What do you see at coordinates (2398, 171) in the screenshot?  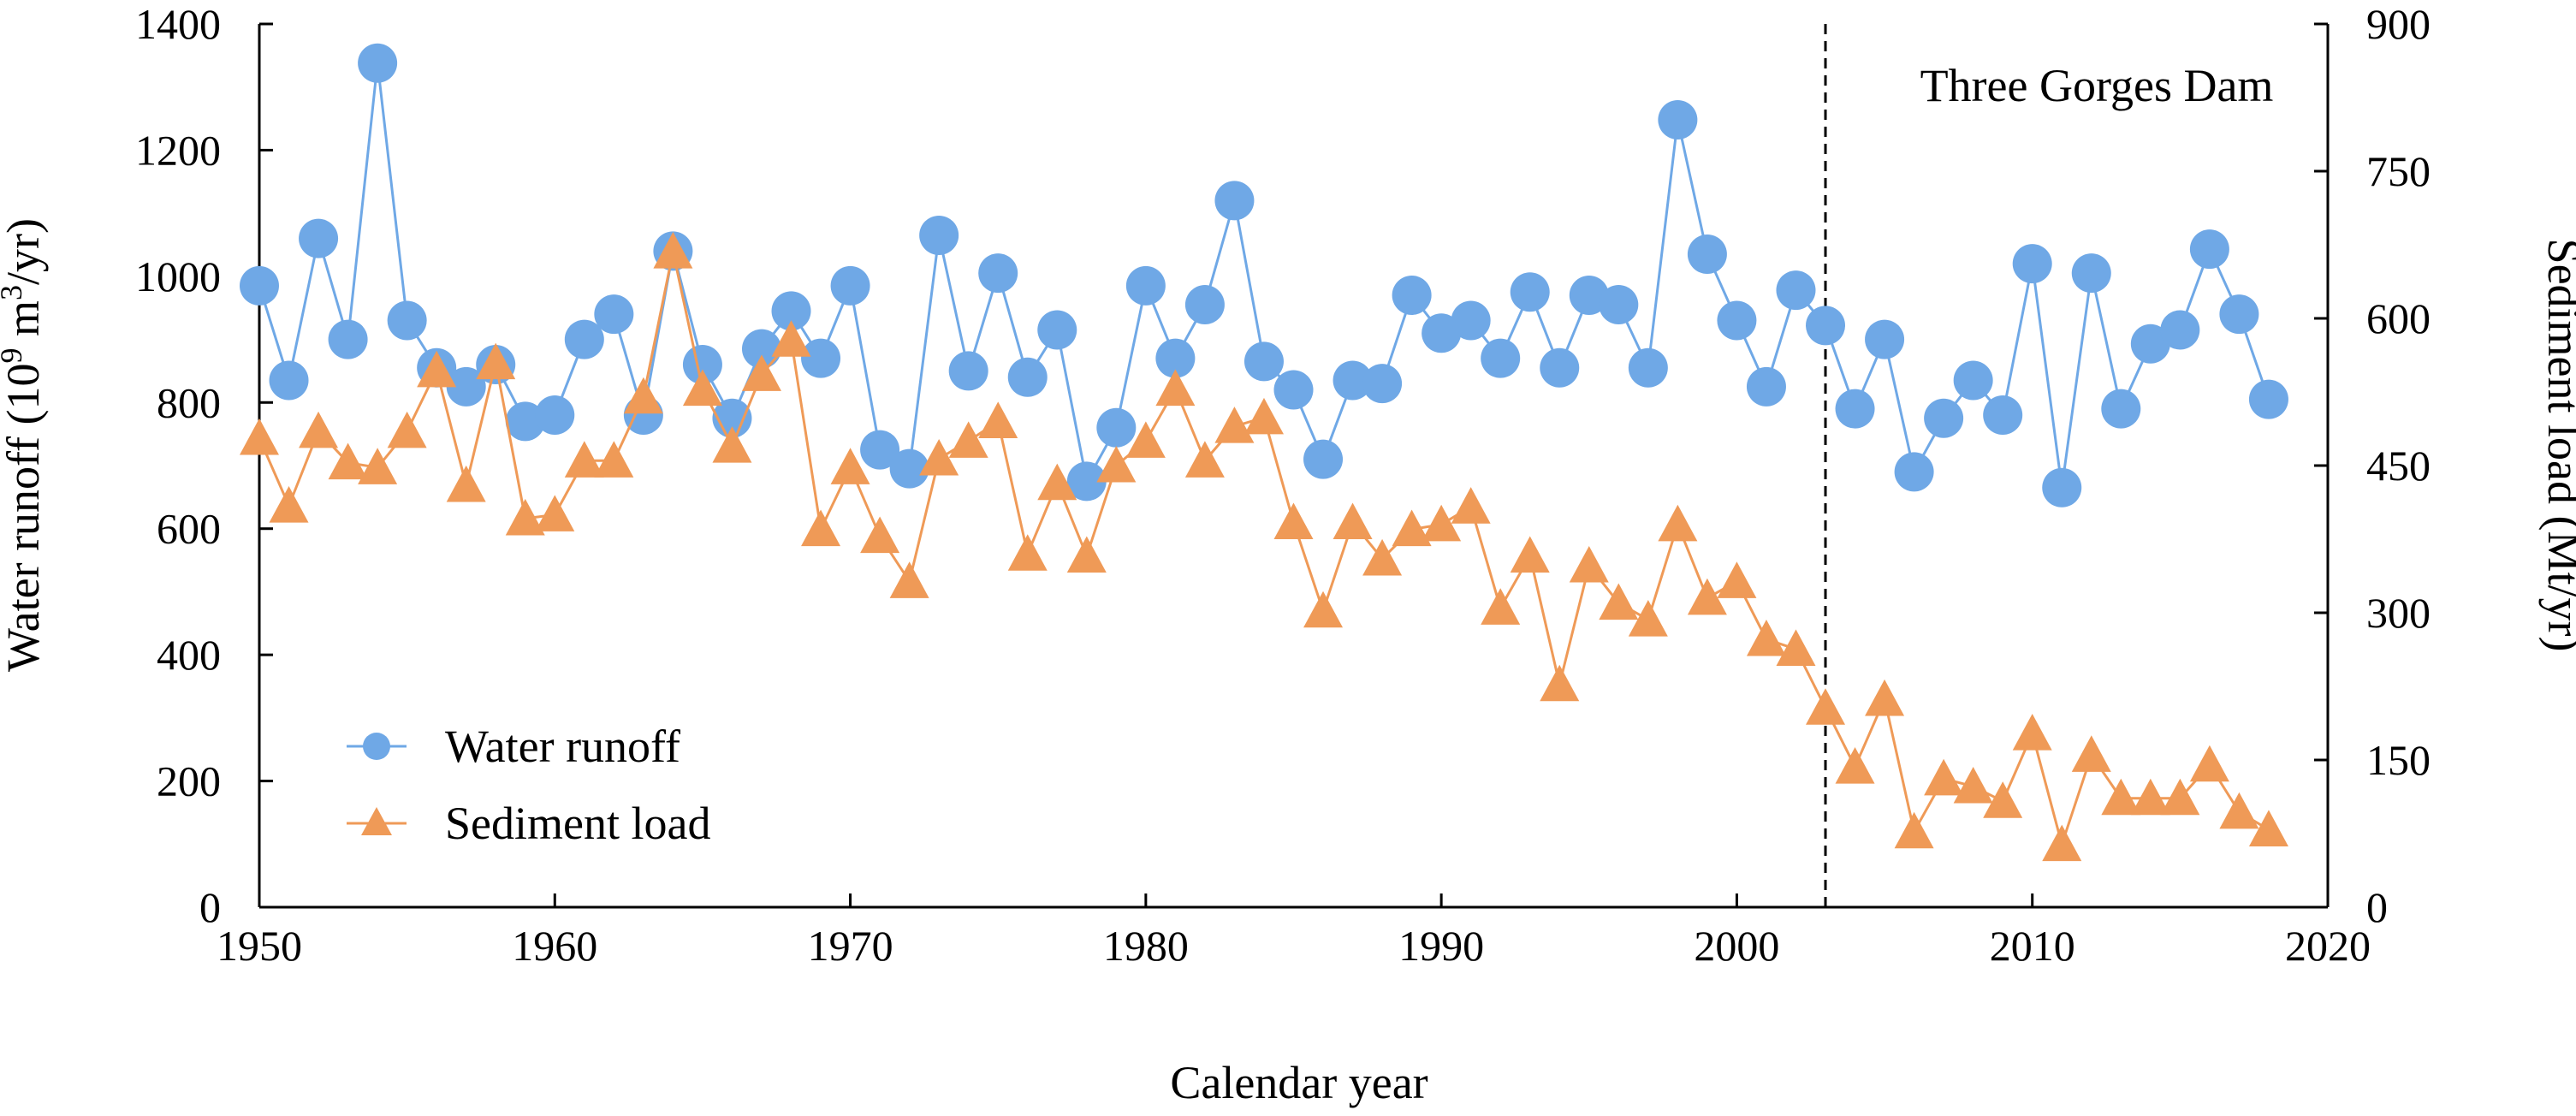 I see `y-right-tick-label: 750` at bounding box center [2398, 171].